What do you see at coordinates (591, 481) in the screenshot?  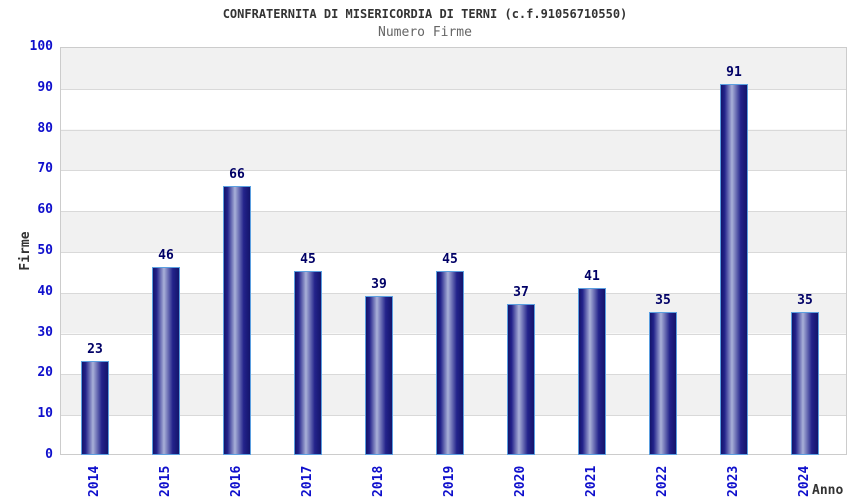 I see `x-tick-label: 2021` at bounding box center [591, 481].